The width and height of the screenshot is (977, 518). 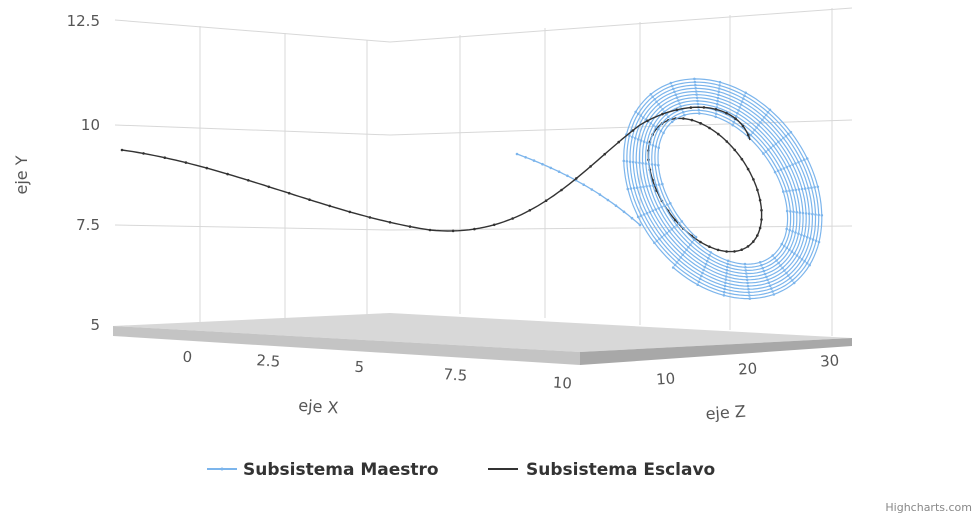 What do you see at coordinates (88, 225) in the screenshot?
I see `y-tick-label: 7.5` at bounding box center [88, 225].